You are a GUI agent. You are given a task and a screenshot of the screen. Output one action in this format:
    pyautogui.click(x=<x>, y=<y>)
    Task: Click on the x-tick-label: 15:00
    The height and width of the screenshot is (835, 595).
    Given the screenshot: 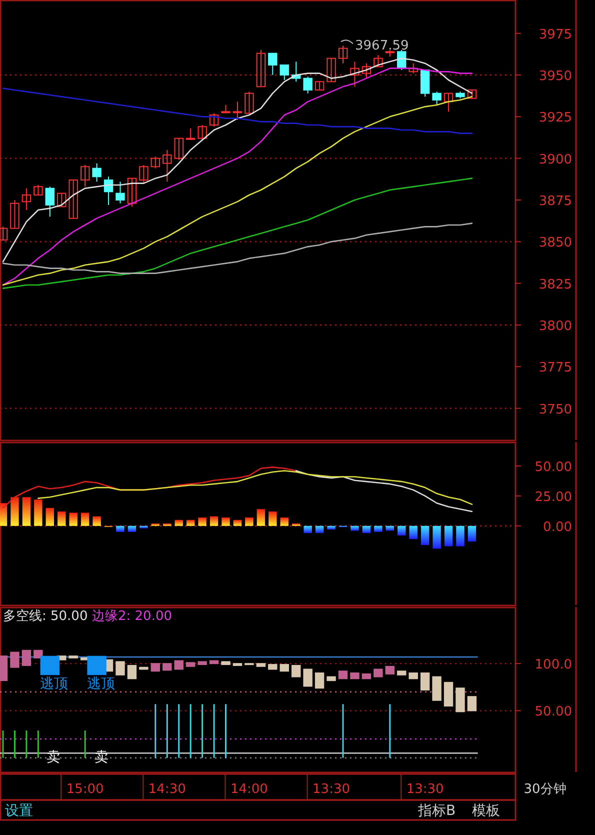 What is the action you would take?
    pyautogui.click(x=85, y=789)
    